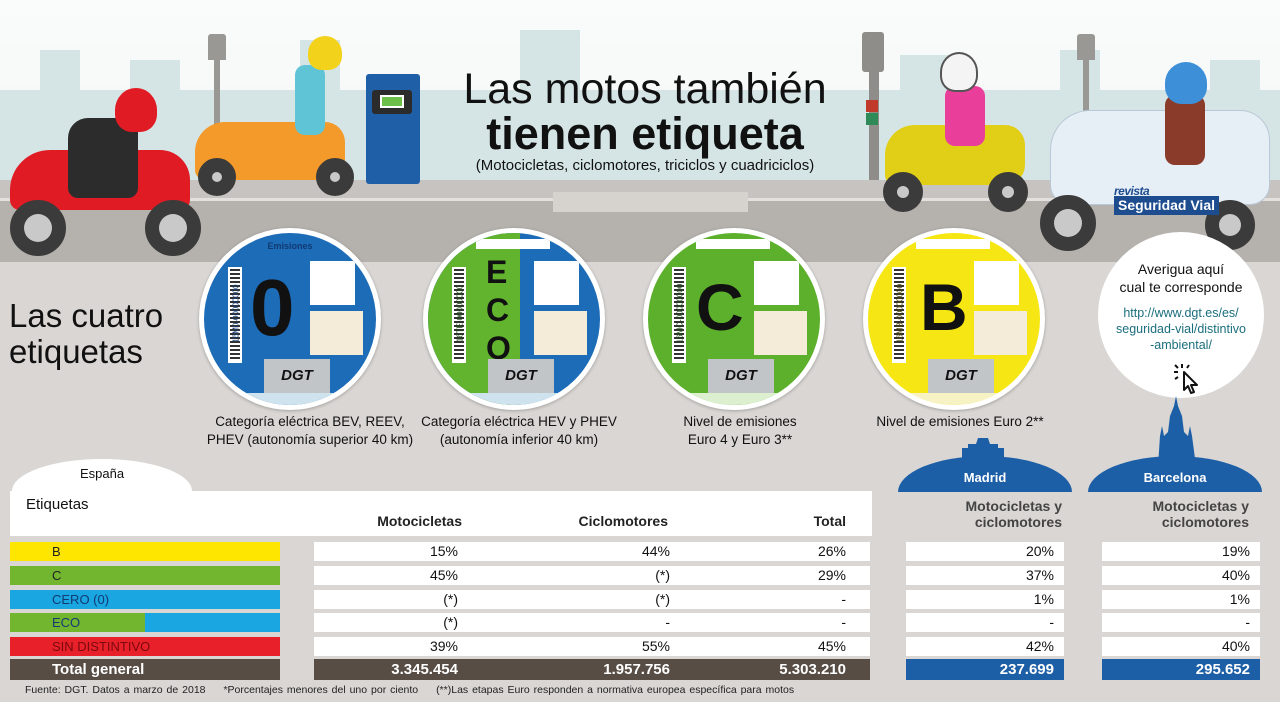 This screenshot has width=1280, height=720. I want to click on total-cell: 3.345.454, so click(424, 669).